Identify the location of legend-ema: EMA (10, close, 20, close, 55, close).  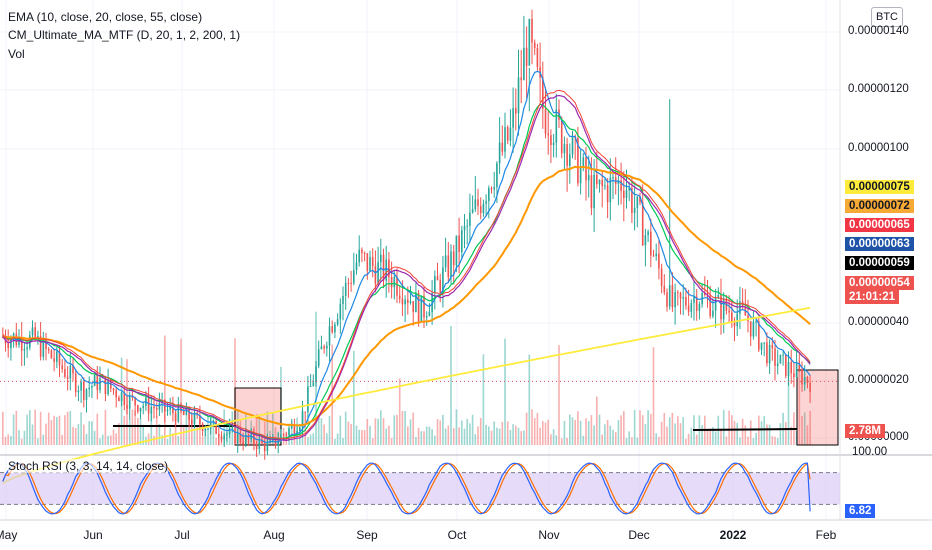
(105, 17).